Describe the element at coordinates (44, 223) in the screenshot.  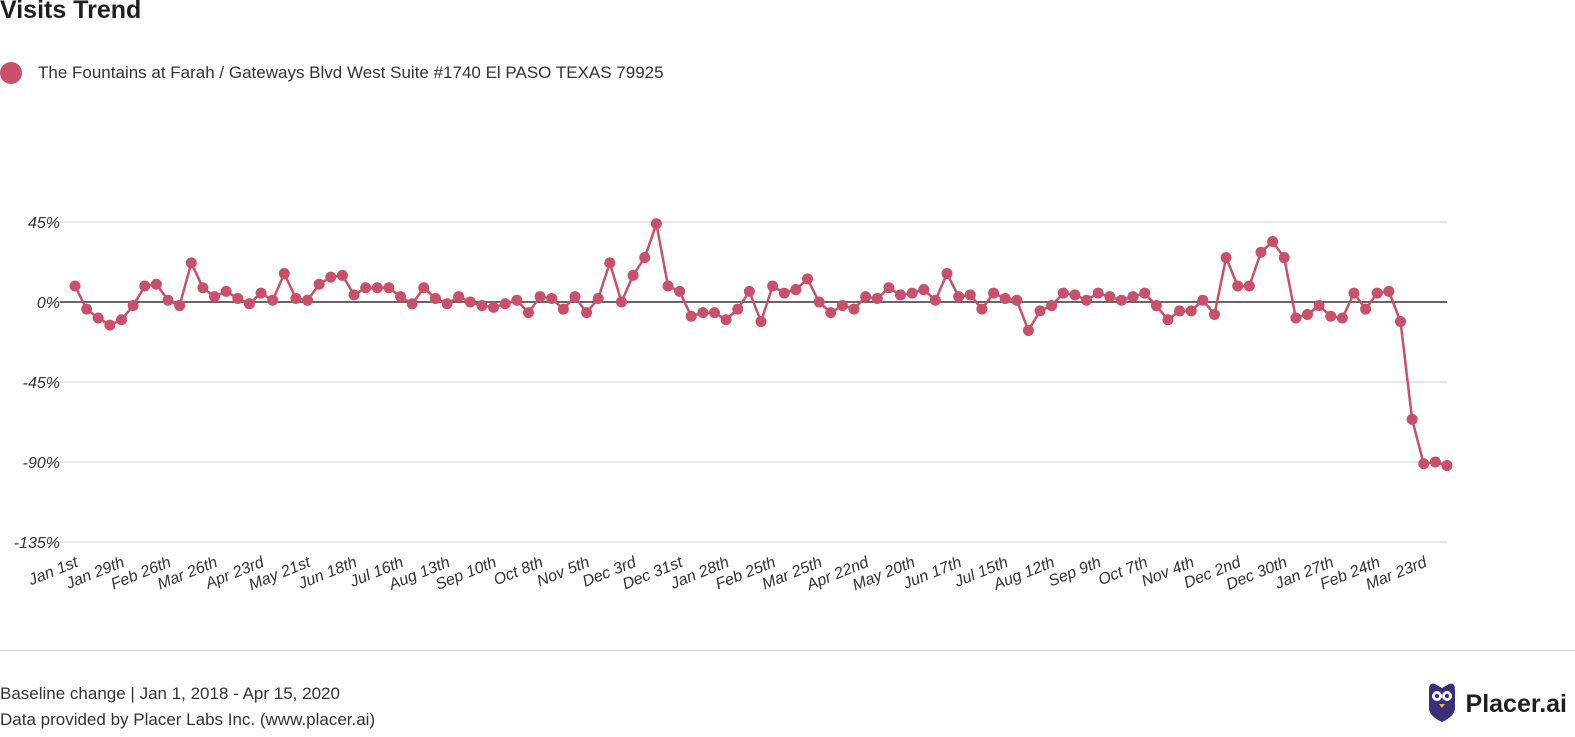
I see `y-tick-label: 45%` at that location.